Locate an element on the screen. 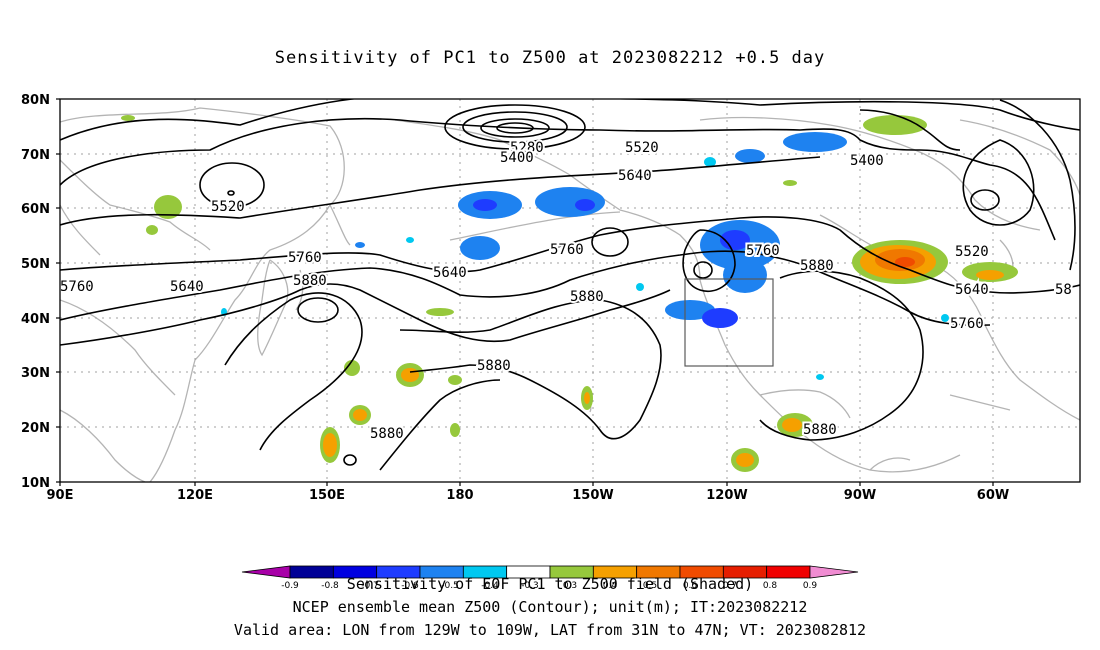 This screenshot has height=650, width=1100. colorbar-tick-label: 0.7 is located at coordinates (730, 586).